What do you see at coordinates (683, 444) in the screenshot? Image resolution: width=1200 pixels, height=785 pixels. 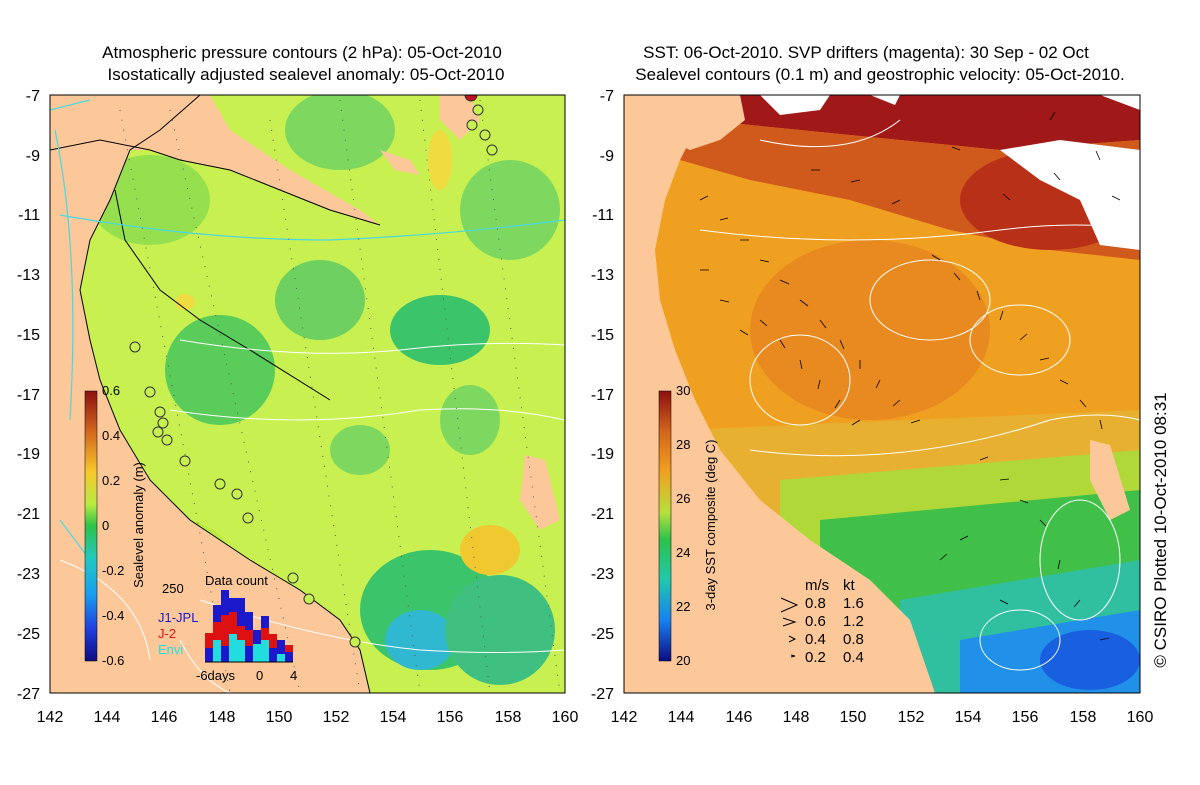 I see `sst-tick: 28` at bounding box center [683, 444].